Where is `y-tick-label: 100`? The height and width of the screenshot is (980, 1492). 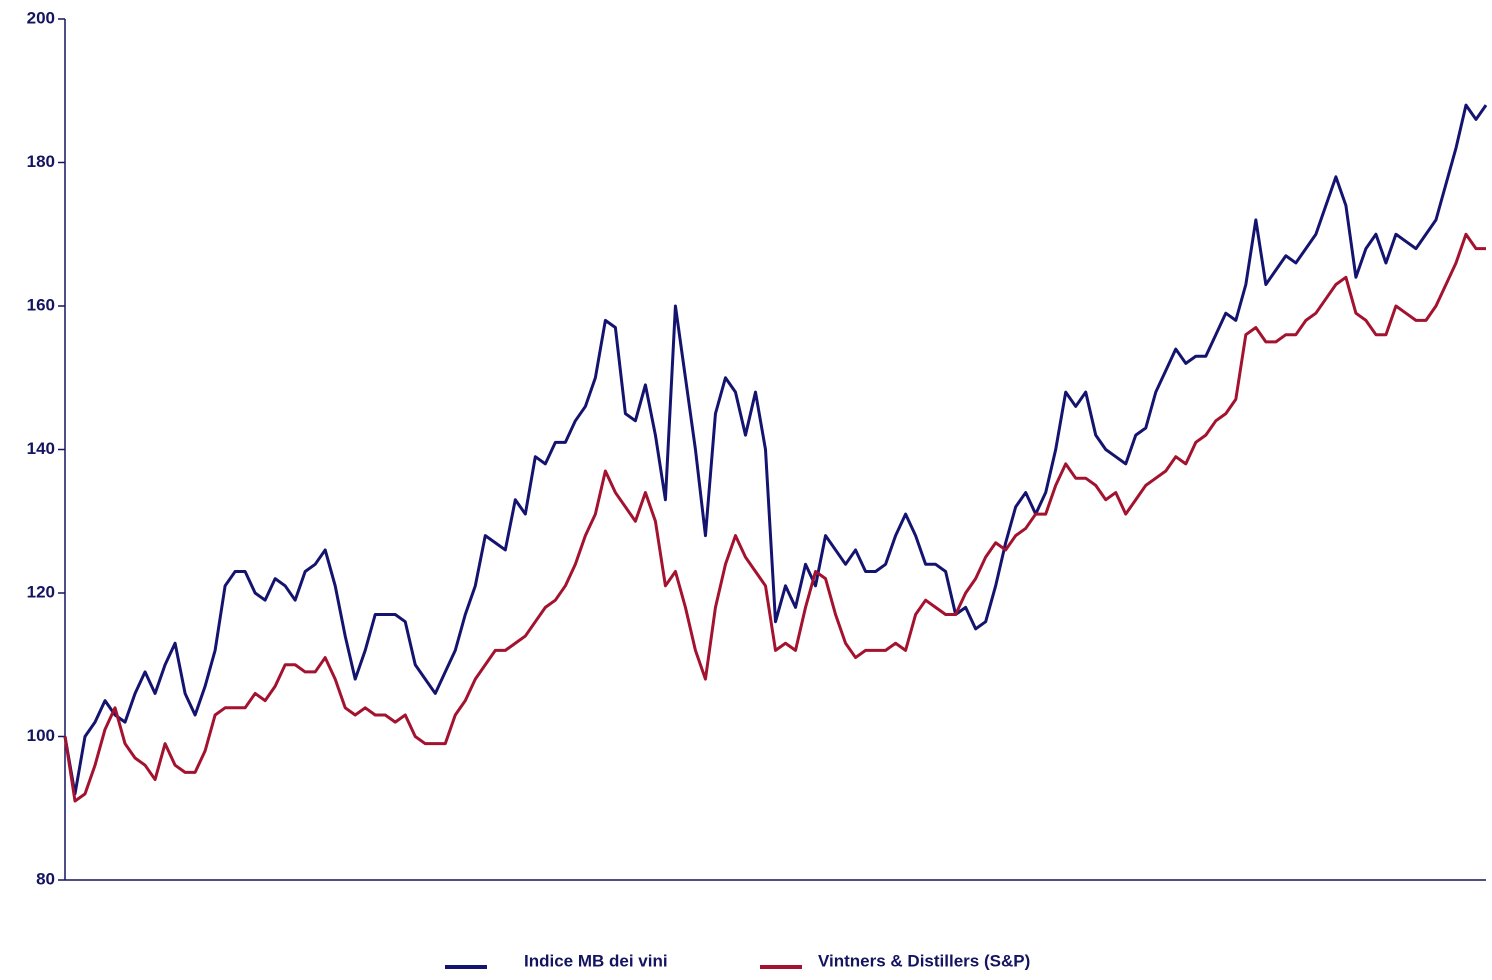
y-tick-label: 100 is located at coordinates (41, 735).